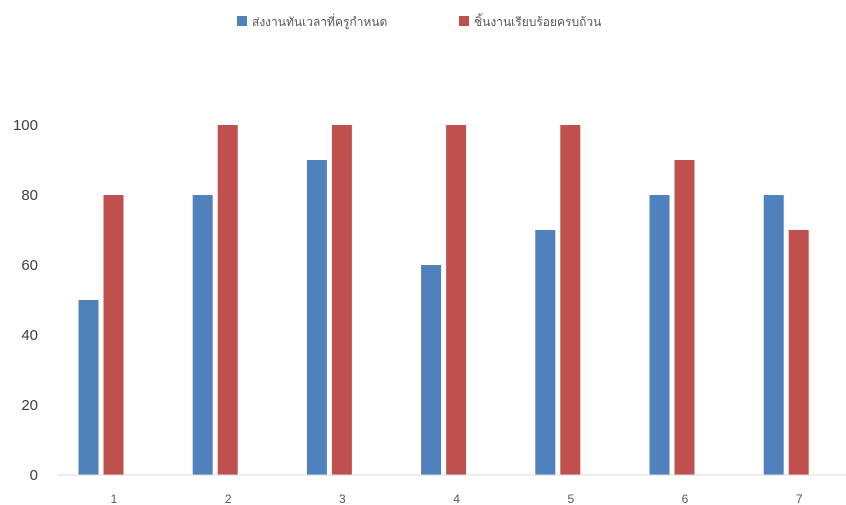 This screenshot has height=505, width=846. Describe the element at coordinates (319, 21) in the screenshot. I see `legend-label-series-1: ส่งงานทันเวลาที่ครูกำหนด` at that location.